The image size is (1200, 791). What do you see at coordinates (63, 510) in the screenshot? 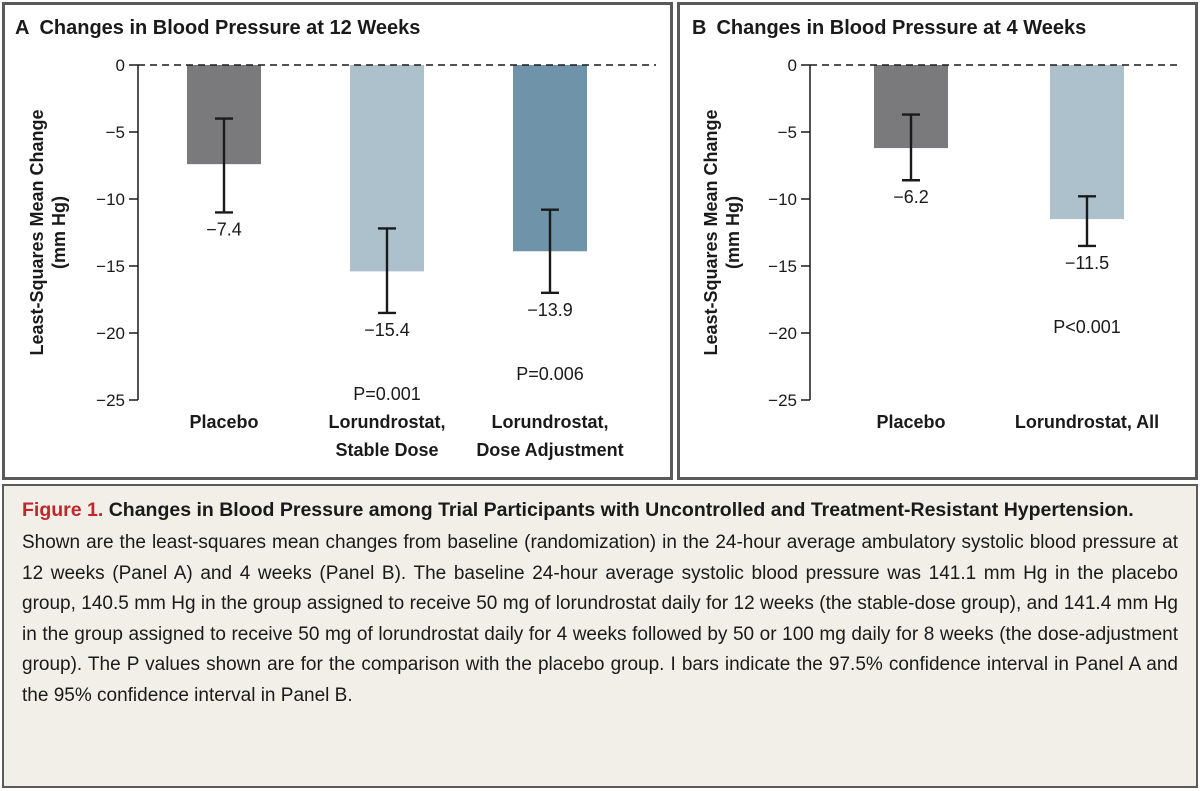
I see `caption-figure-number: Figure 1.` at bounding box center [63, 510].